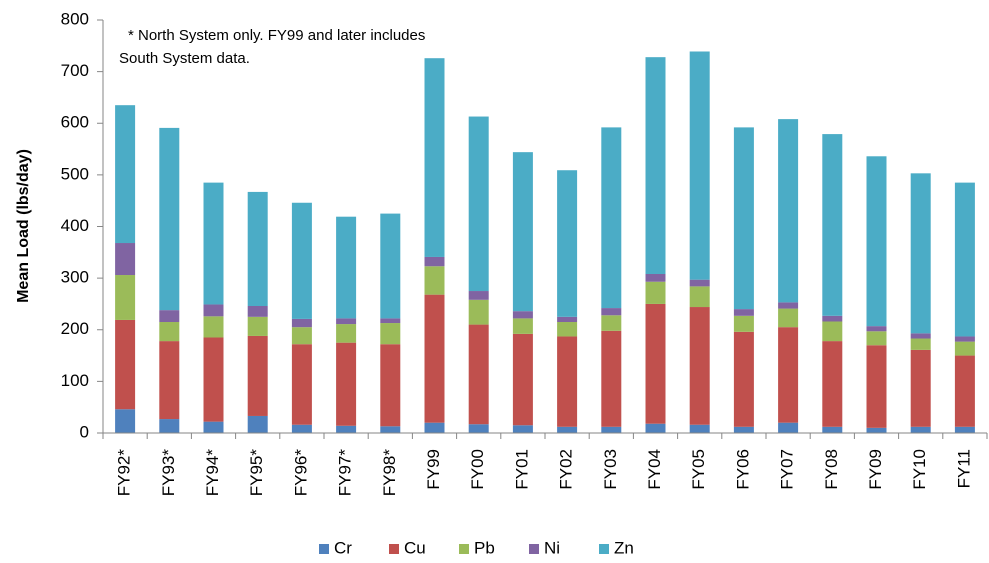  Describe the element at coordinates (345, 473) in the screenshot. I see `x-tick-label: FY97*` at that location.